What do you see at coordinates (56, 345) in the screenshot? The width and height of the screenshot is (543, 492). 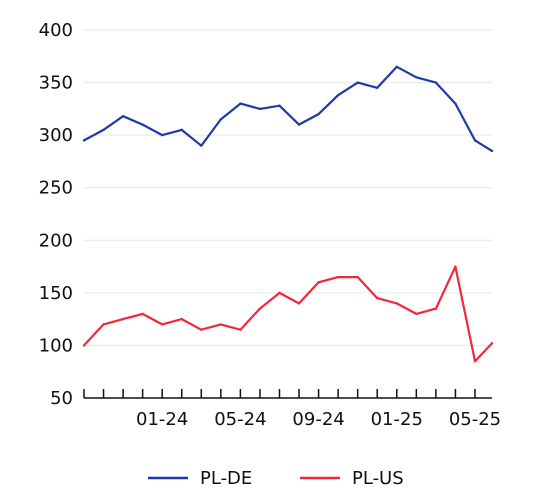 I see `y-tick-label: 100` at bounding box center [56, 345].